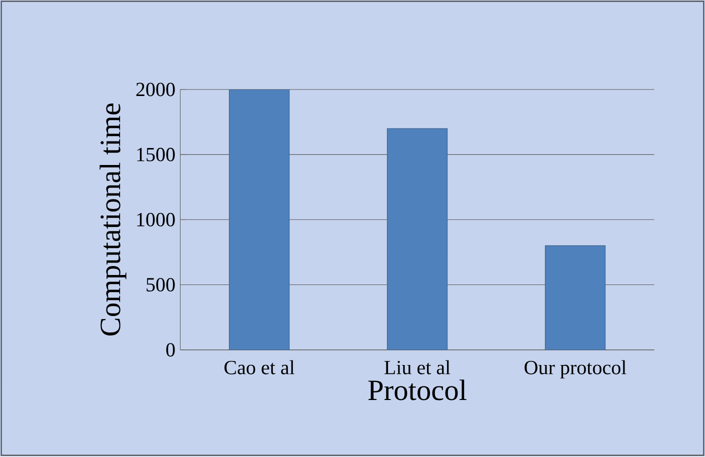  Describe the element at coordinates (160, 285) in the screenshot. I see `y-tick-label: 500` at that location.